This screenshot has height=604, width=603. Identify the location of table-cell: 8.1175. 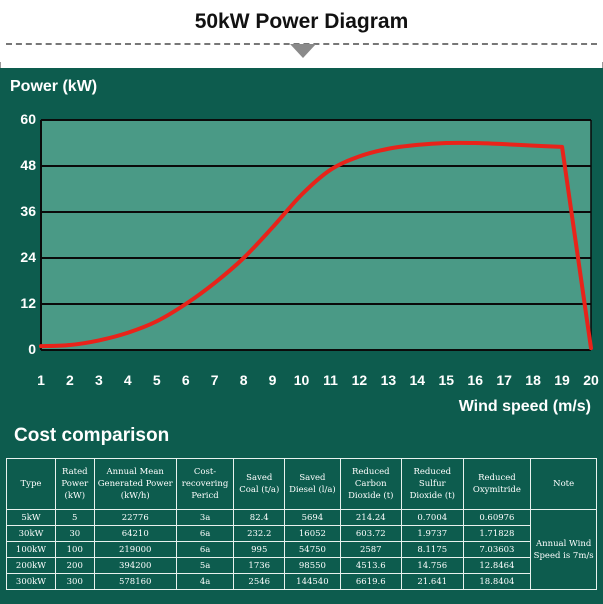
(432, 549).